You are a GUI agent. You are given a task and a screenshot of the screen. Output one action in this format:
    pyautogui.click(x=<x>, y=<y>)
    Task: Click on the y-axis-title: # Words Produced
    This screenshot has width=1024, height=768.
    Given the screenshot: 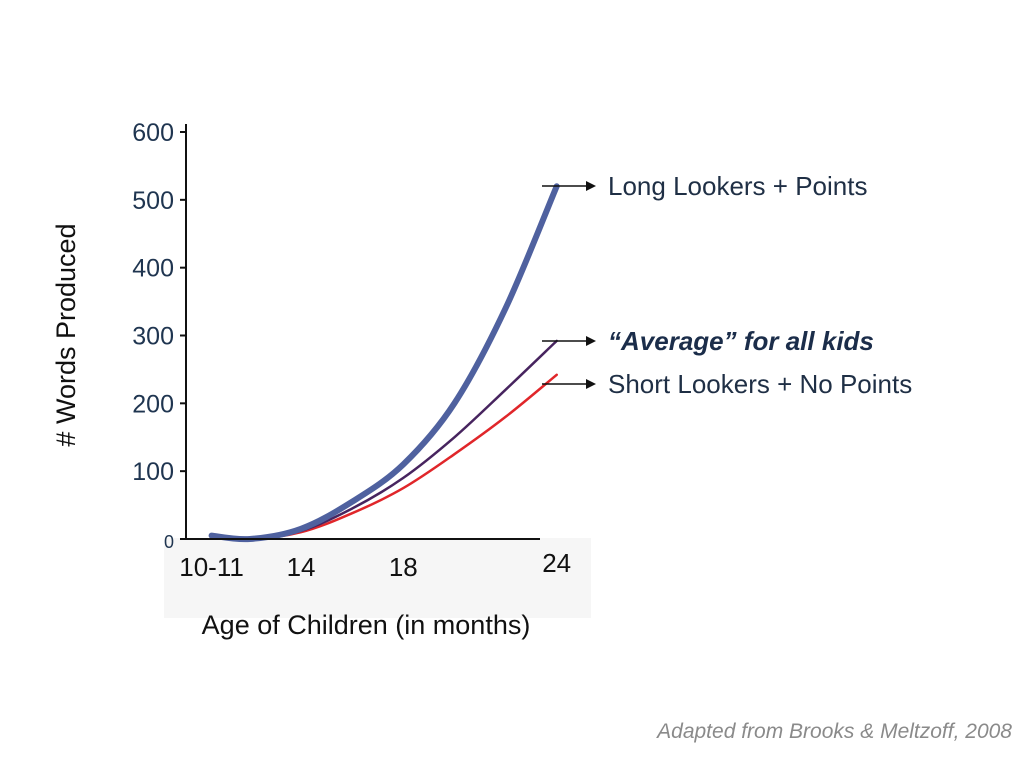 What is the action you would take?
    pyautogui.click(x=66, y=334)
    